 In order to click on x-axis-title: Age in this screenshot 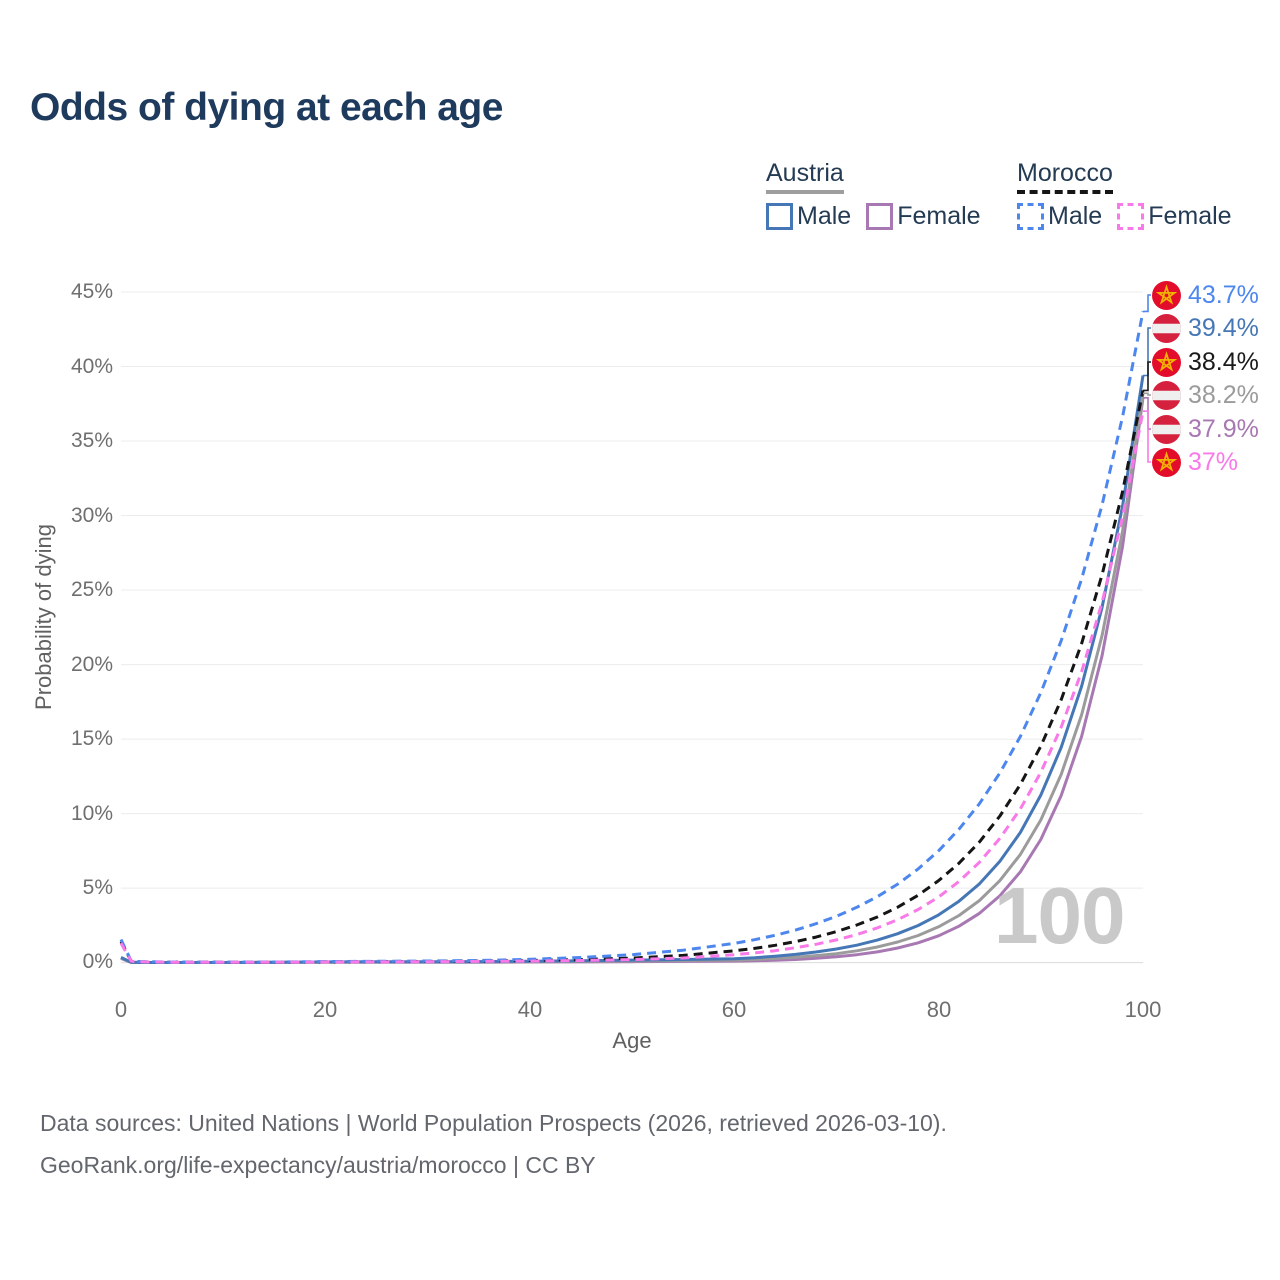, I will do `click(632, 1040)`.